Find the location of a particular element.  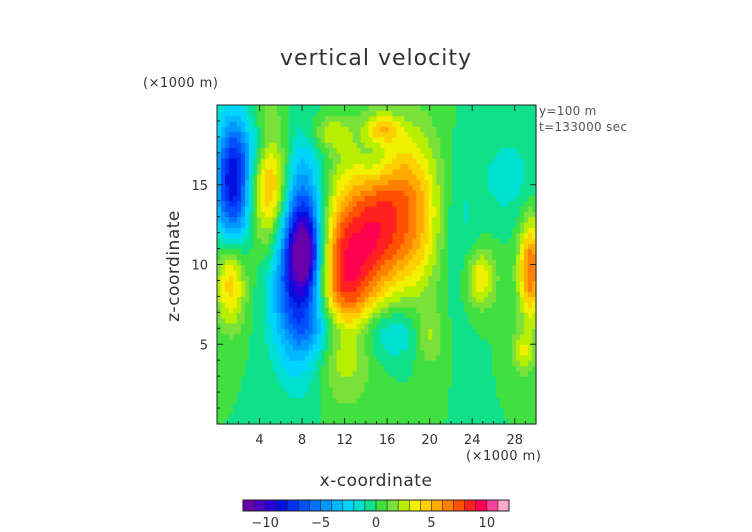

y-axis-unit: (×1000 m) is located at coordinates (181, 83).